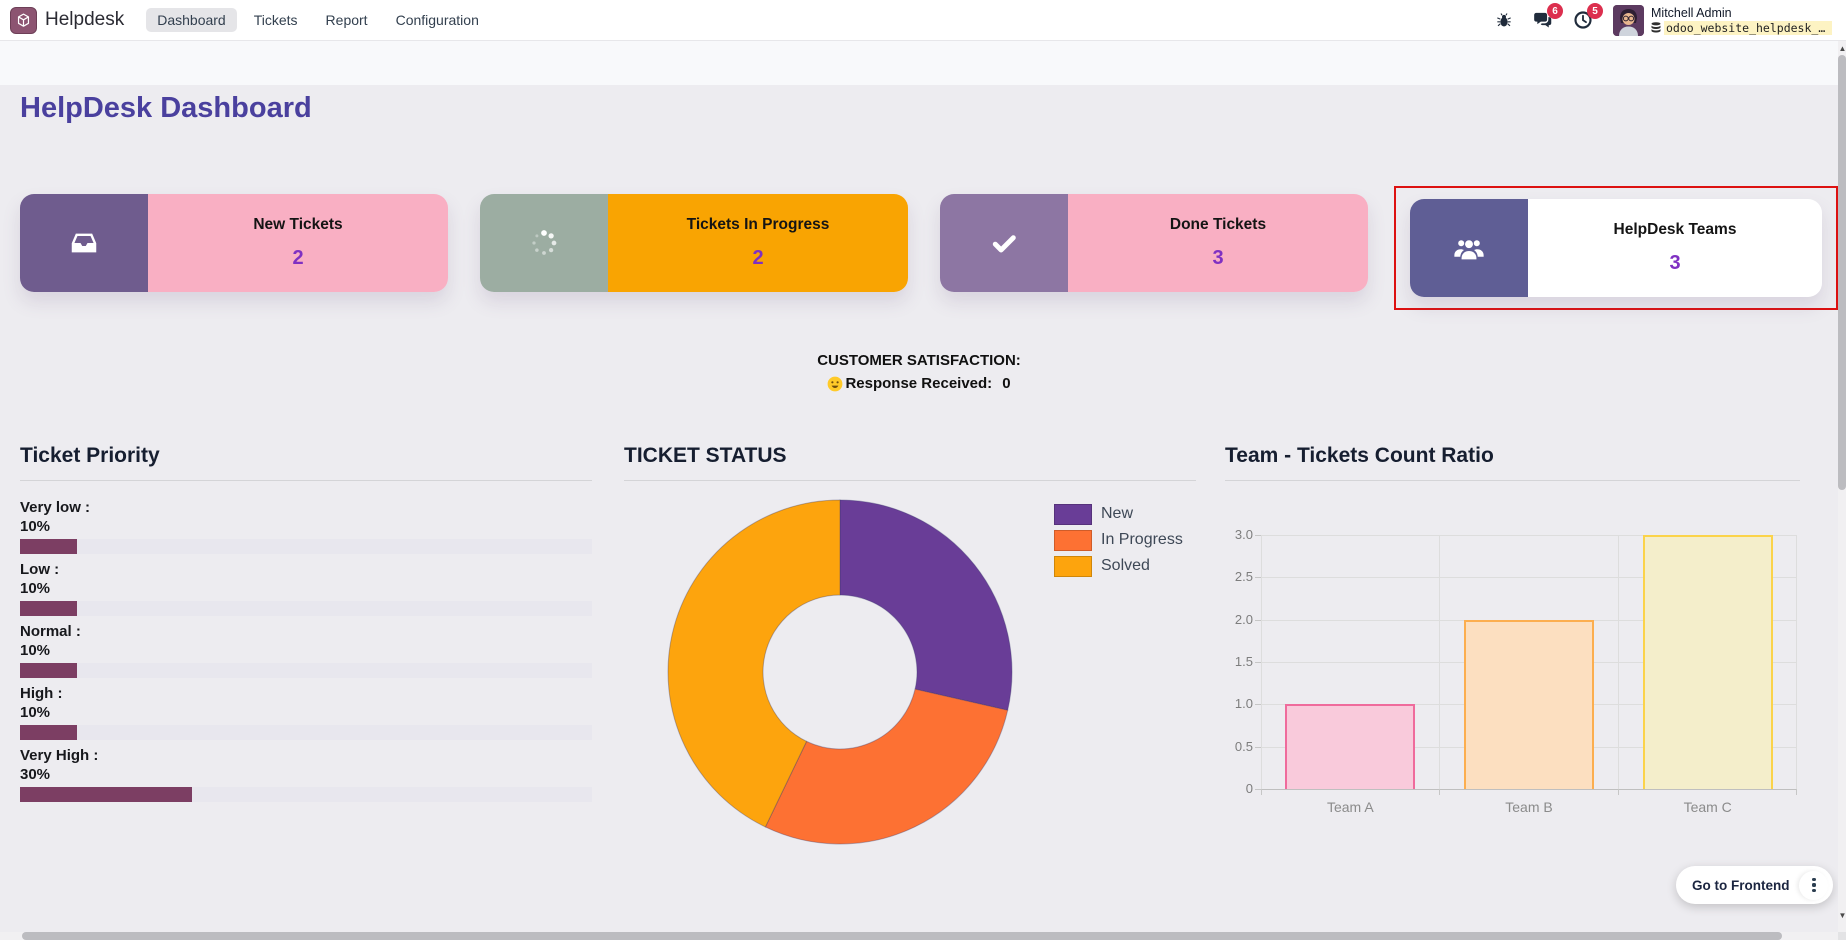  Describe the element at coordinates (306, 526) in the screenshot. I see `priority-row-very-low: Very low : 10%` at that location.